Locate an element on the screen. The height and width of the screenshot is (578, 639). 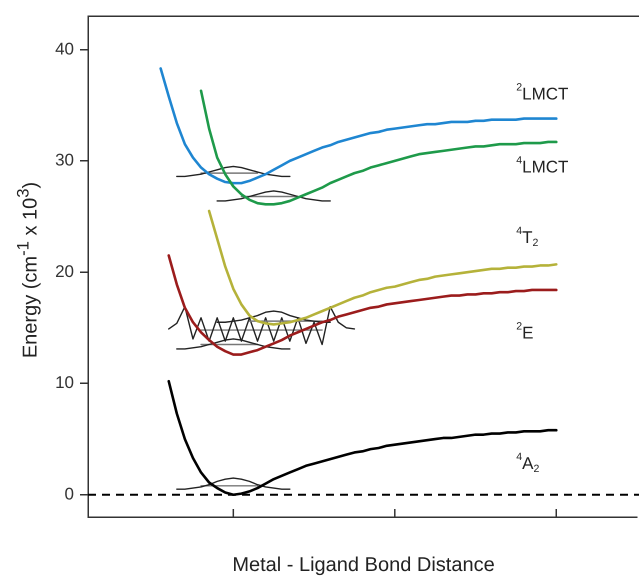
y-tick-label: 0 is located at coordinates (69, 494).